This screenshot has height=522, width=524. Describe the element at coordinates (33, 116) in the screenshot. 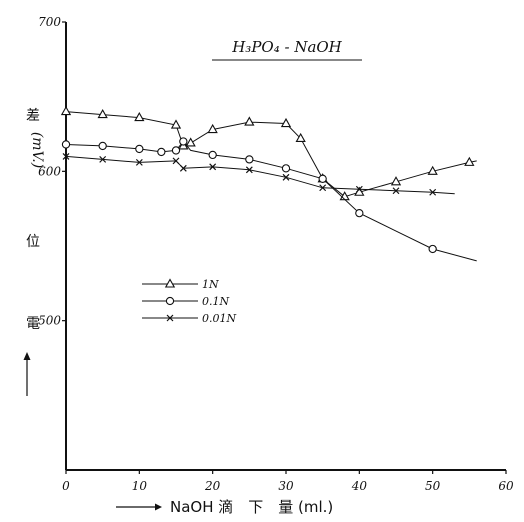

I see `y-label-part: 差` at that location.